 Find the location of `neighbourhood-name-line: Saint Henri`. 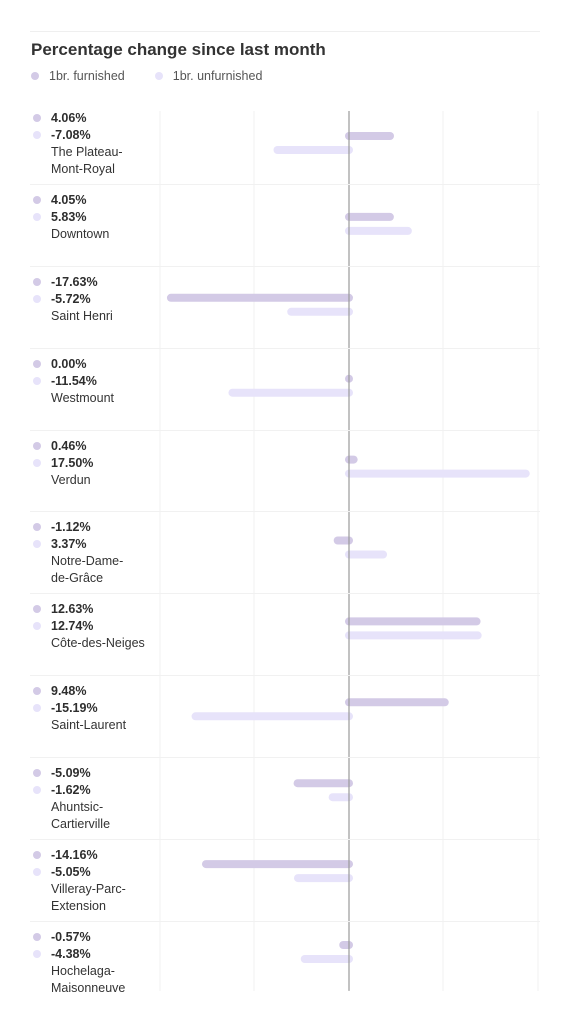

neighbourhood-name-line: Saint Henri is located at coordinates (82, 315).